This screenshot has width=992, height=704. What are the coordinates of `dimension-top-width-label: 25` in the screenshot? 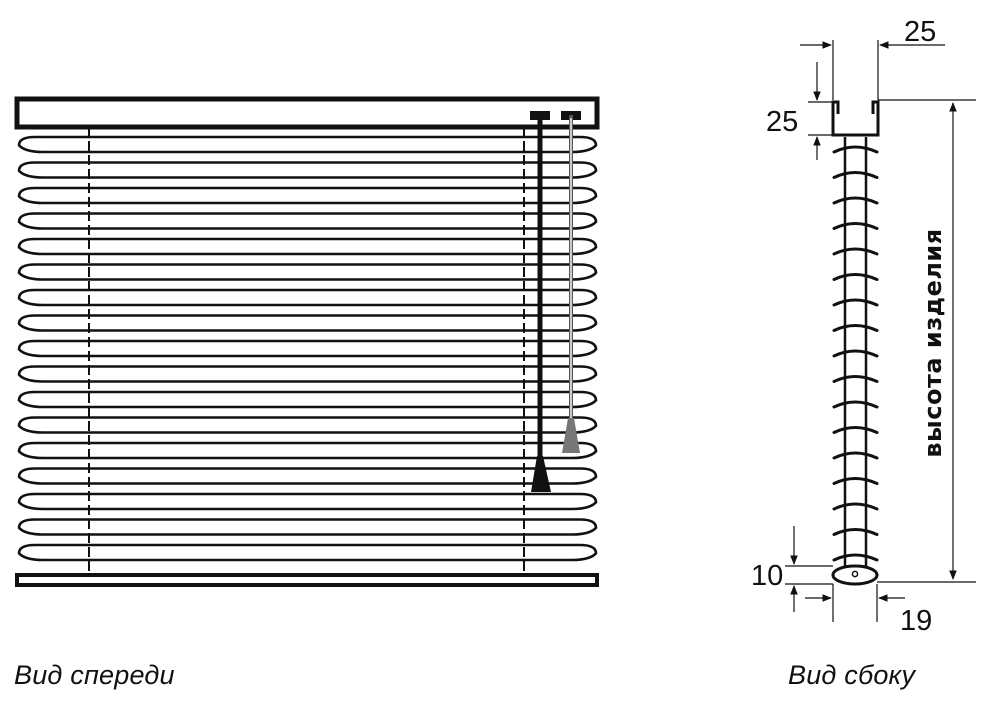 It's located at (920, 32).